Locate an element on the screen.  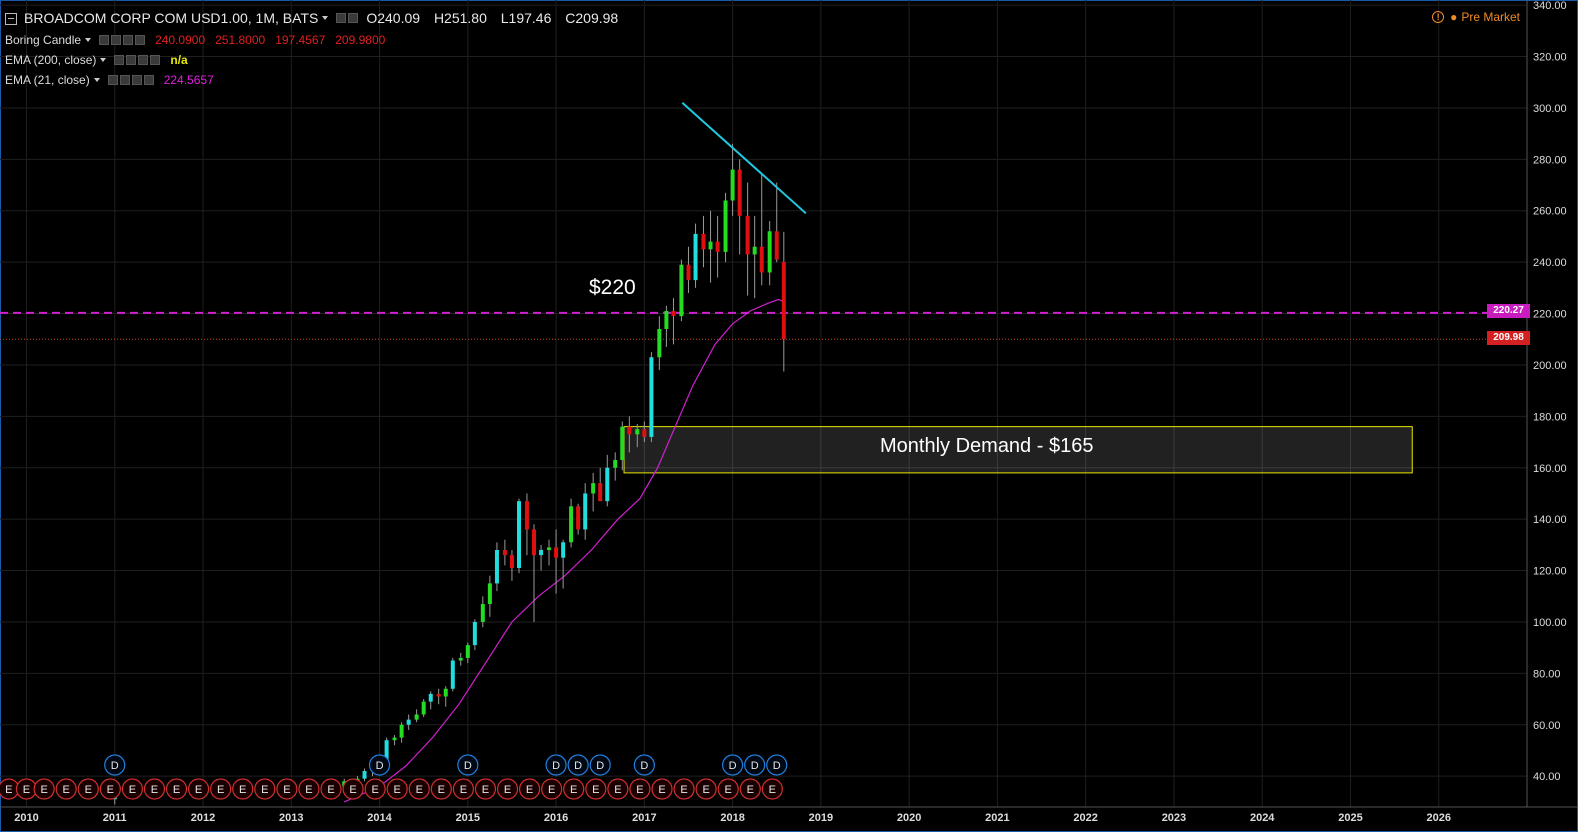
indicator-value: n/a is located at coordinates (179, 60).